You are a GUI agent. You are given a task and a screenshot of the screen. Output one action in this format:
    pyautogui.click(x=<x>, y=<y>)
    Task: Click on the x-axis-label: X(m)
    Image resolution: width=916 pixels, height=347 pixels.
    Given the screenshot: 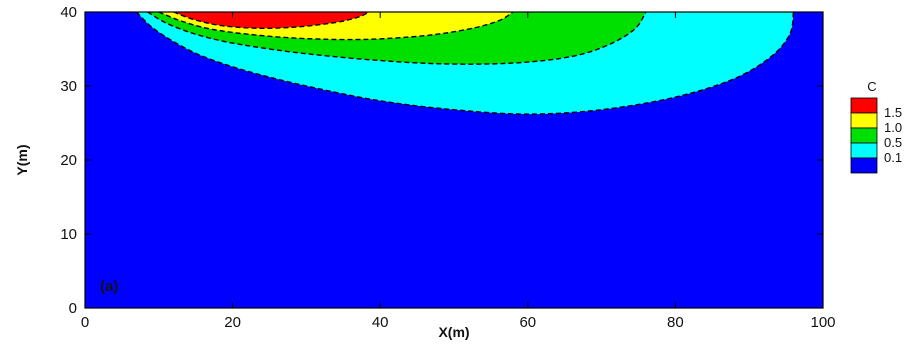 What is the action you would take?
    pyautogui.click(x=453, y=332)
    